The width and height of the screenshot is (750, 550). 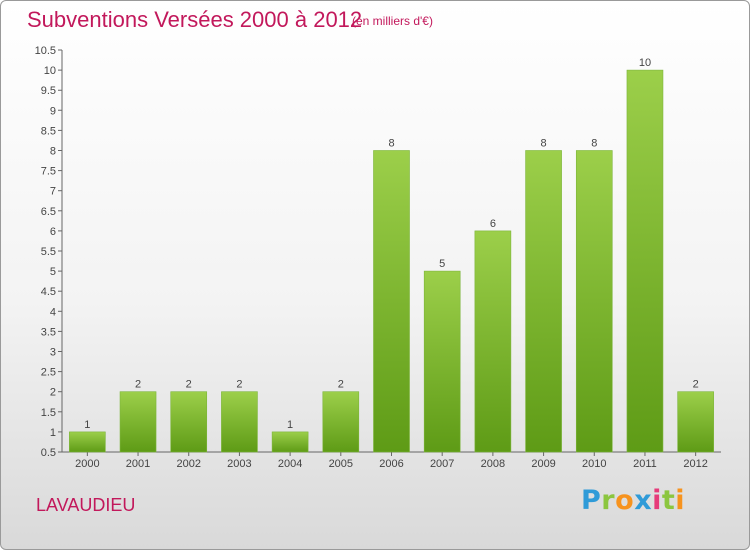 I want to click on x-tick-label: 2011, so click(x=645, y=464).